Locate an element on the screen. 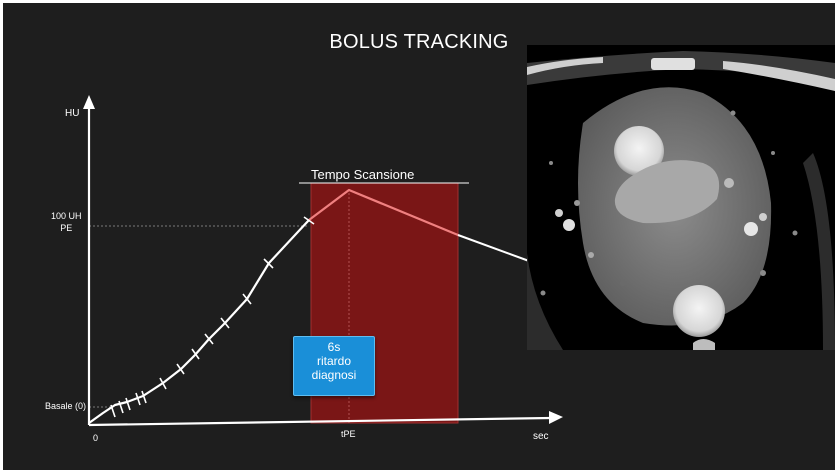  threshold-label: 100 UH PE is located at coordinates (66, 222).